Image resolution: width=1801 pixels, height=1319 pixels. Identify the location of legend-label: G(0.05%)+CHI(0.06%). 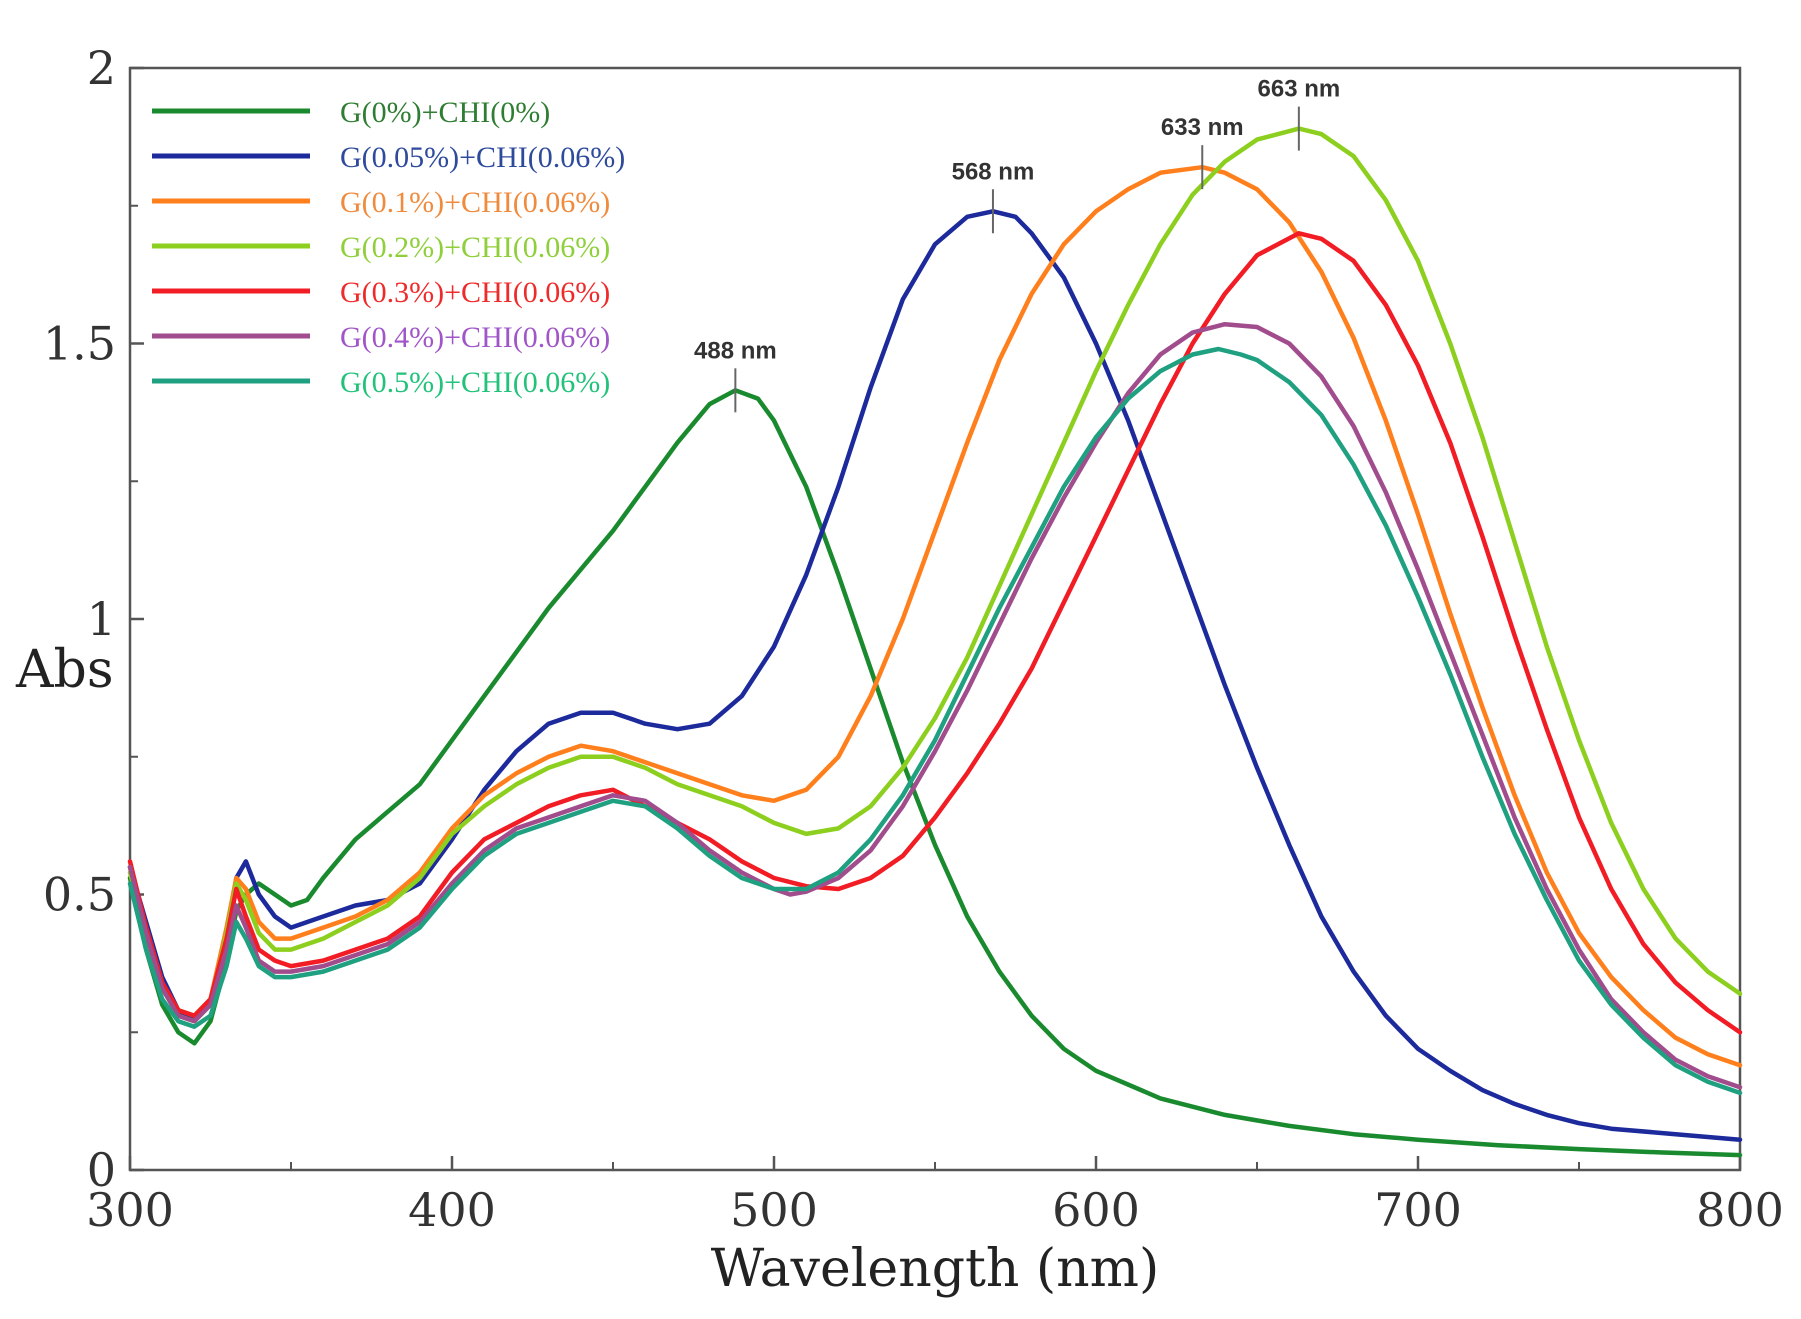
(482, 157).